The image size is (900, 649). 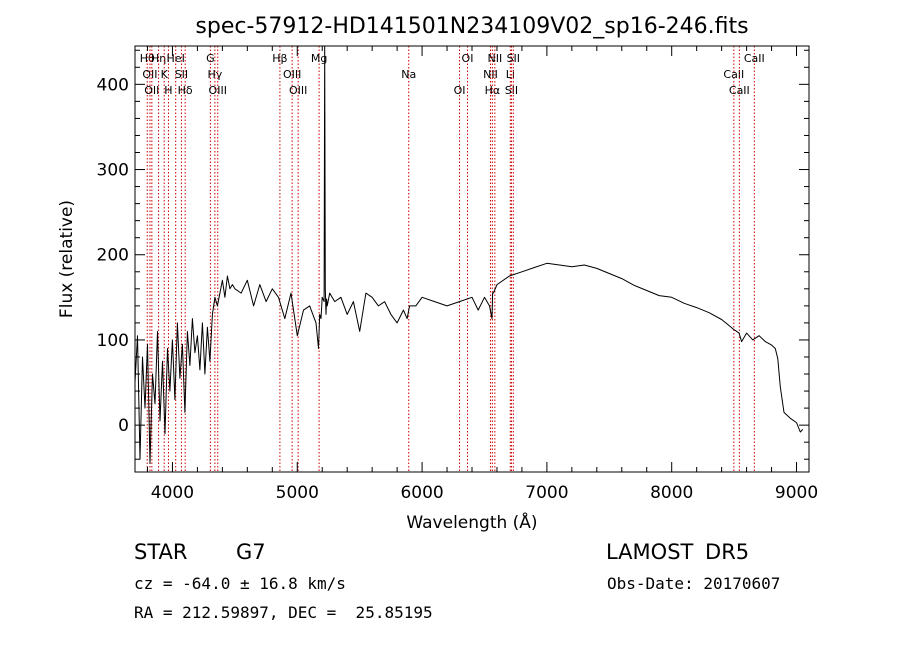 What do you see at coordinates (185, 90) in the screenshot?
I see `spectral-line-label: Hδ` at bounding box center [185, 90].